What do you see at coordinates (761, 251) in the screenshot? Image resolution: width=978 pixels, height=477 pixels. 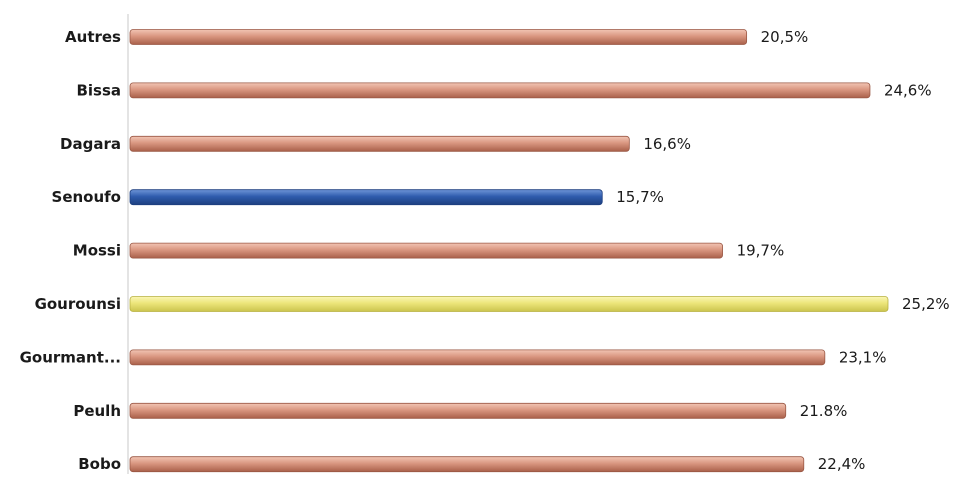 I see `value-label-mossi: 19,7%` at bounding box center [761, 251].